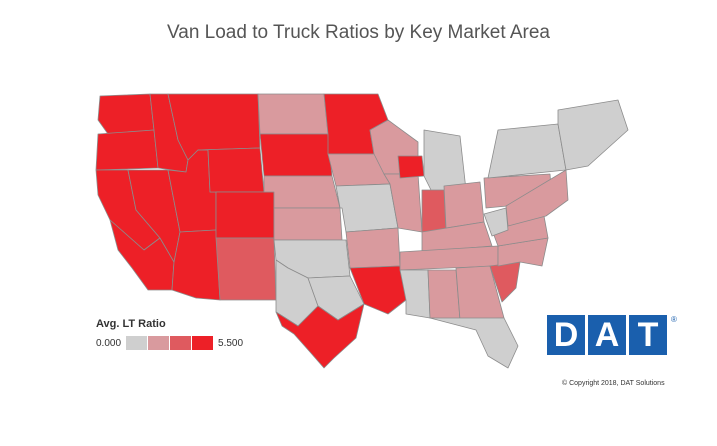 This screenshot has width=717, height=446. I want to click on map-region-maryland-nj, so click(537, 198).